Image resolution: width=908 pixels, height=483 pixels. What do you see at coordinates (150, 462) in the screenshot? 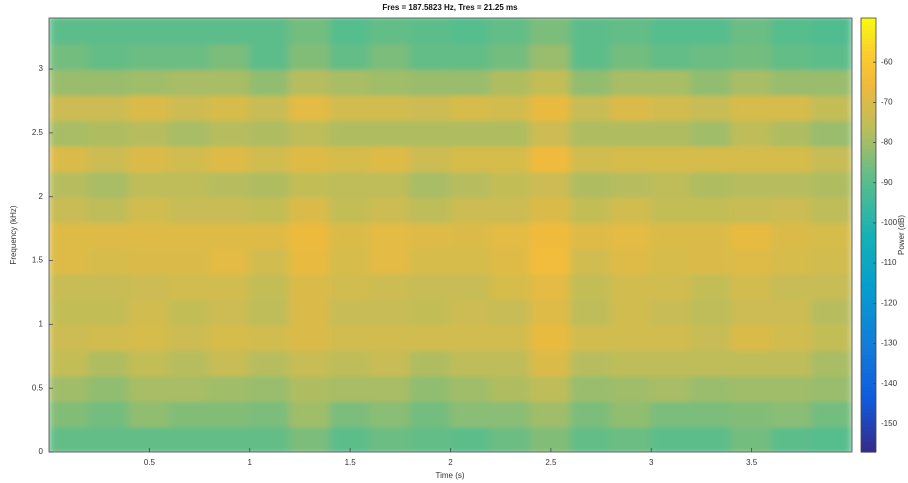
I see `x-tick-label: 0.5` at bounding box center [150, 462].